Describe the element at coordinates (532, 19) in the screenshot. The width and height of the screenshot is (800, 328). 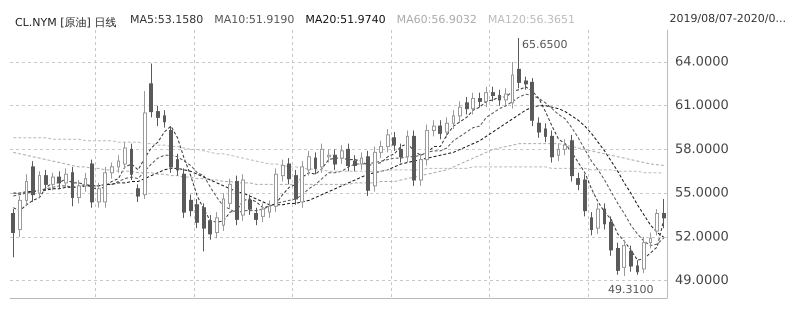
I see `text: MA120:56.3651` at that location.